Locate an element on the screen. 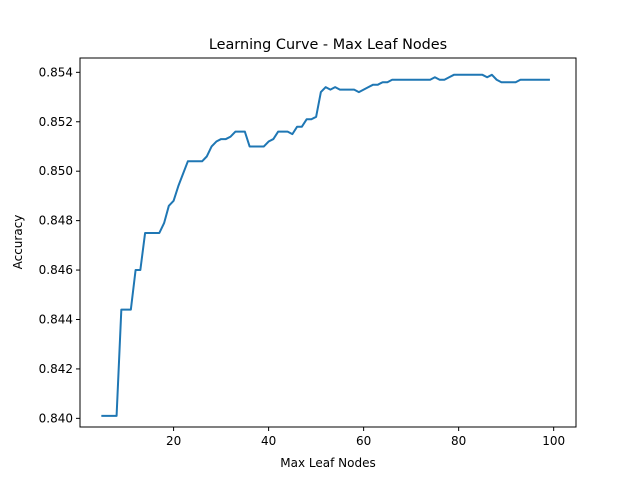 The height and width of the screenshot is (480, 640). x-tick-label: 80 is located at coordinates (458, 441).